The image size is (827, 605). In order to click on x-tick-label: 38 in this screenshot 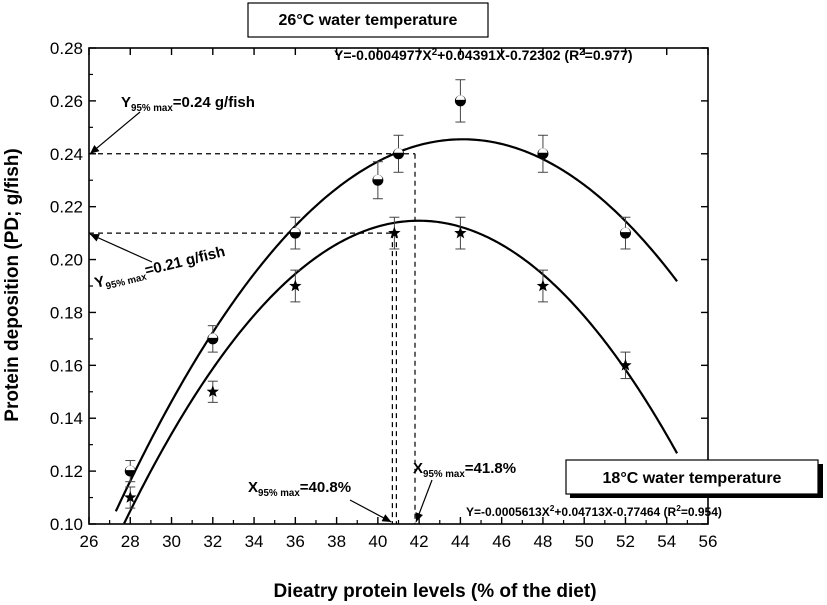, I will do `click(336, 541)`.